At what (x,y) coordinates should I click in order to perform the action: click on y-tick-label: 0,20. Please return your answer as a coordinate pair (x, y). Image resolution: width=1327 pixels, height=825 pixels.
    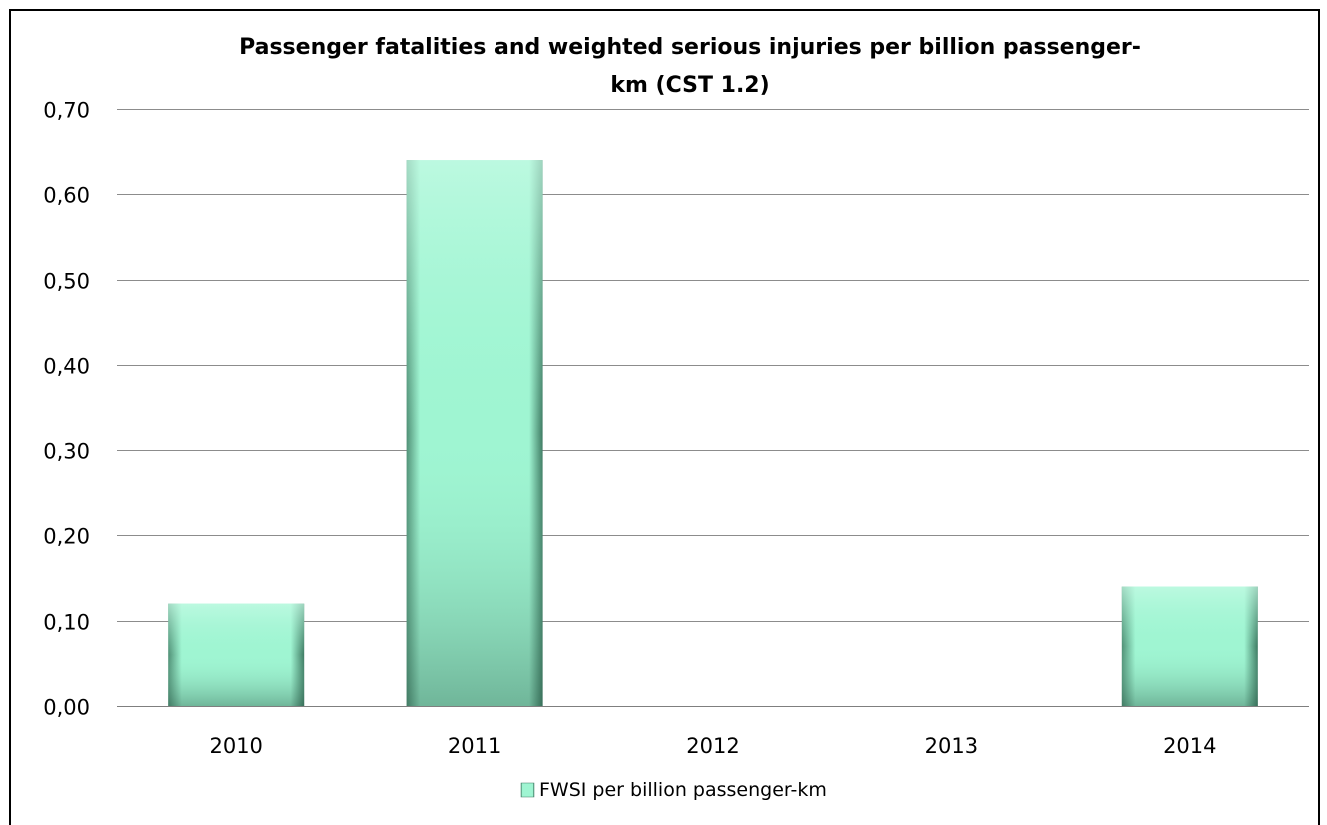
    Looking at the image, I should click on (66, 537).